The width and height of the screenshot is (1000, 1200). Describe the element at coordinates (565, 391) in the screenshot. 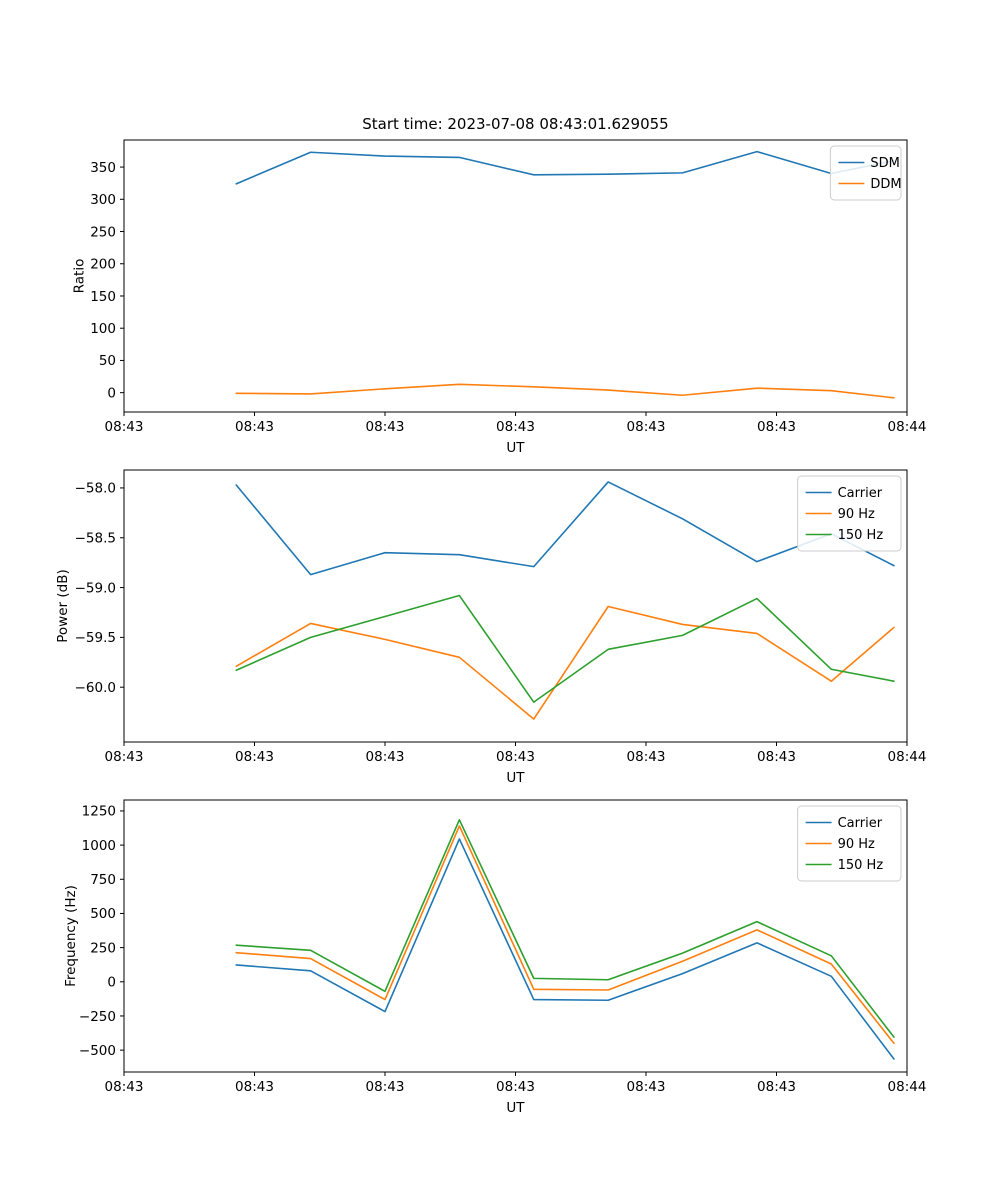

I see `series-line-ddm` at that location.